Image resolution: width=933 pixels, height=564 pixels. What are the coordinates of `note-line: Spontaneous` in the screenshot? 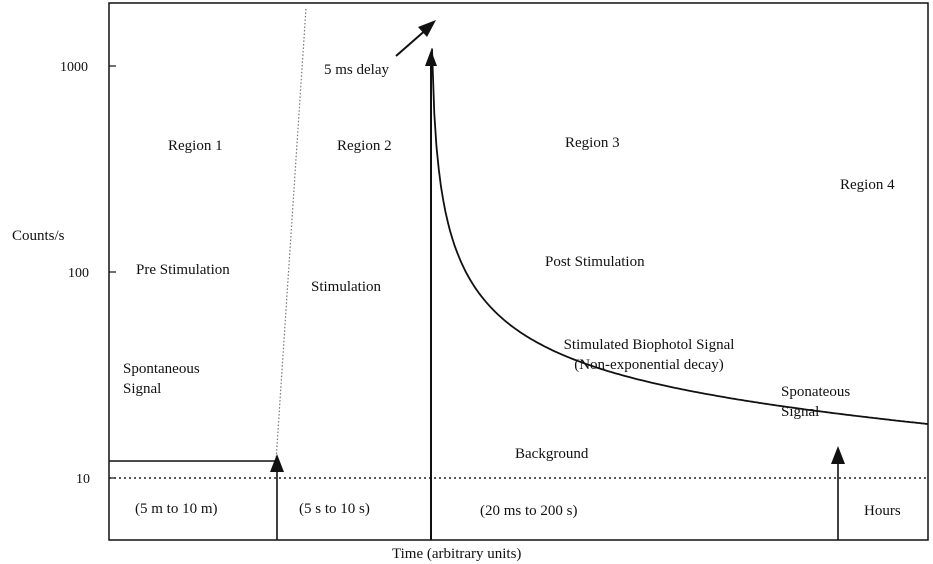 It's located at (161, 369).